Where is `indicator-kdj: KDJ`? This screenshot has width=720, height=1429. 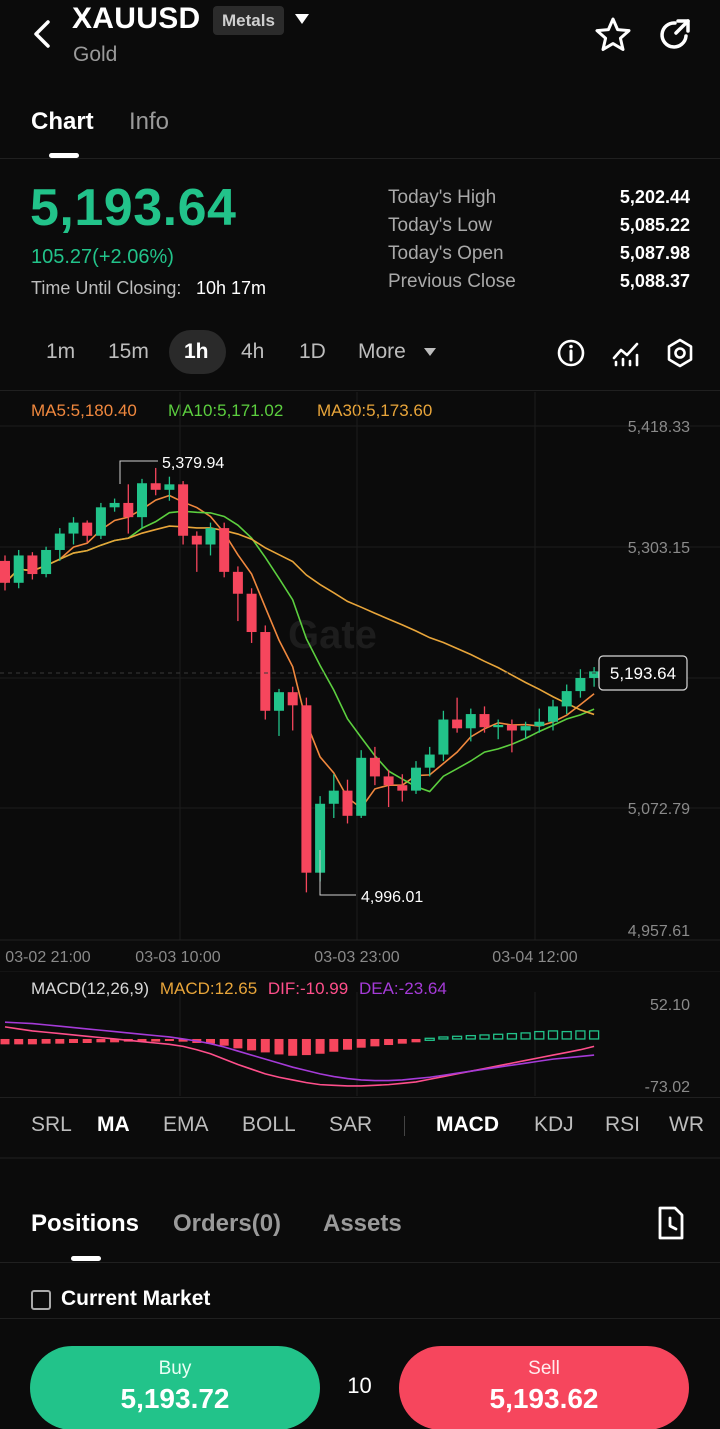
indicator-kdj: KDJ is located at coordinates (554, 1124).